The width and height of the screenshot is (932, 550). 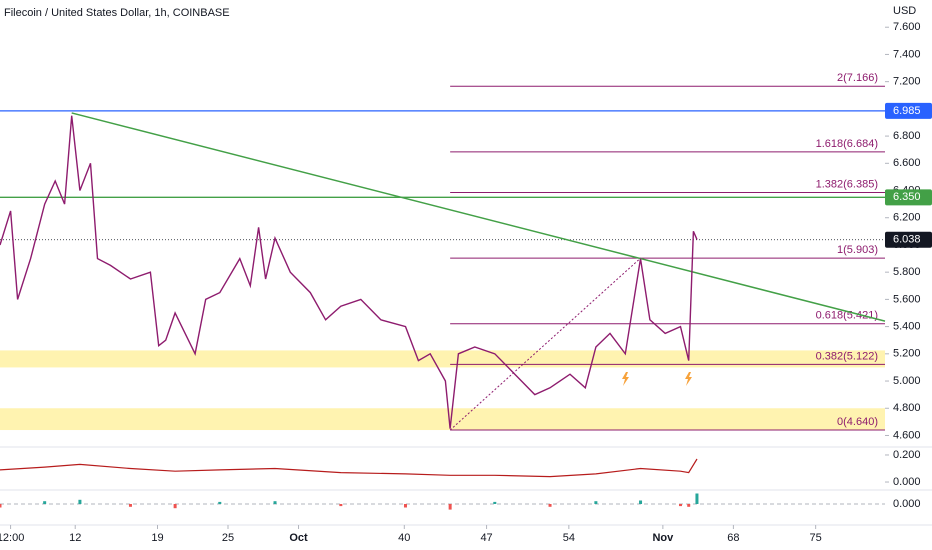 What do you see at coordinates (733, 538) in the screenshot?
I see `x-tick-label: 68` at bounding box center [733, 538].